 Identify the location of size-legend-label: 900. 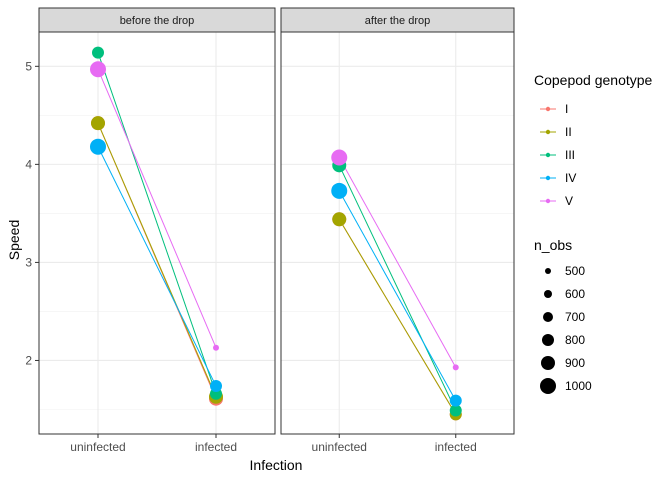
(575, 363).